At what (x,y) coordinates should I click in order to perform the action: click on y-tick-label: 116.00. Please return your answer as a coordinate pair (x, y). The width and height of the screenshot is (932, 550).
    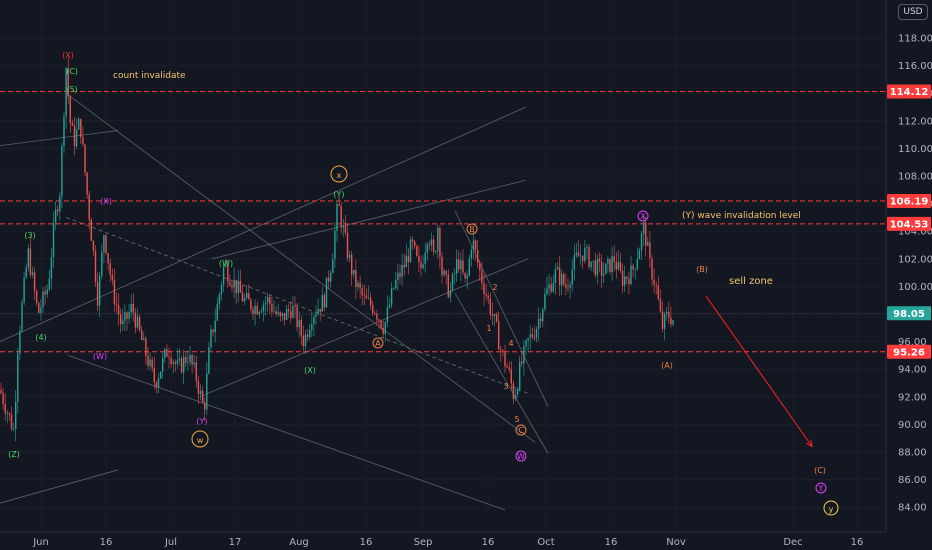
    Looking at the image, I should click on (915, 66).